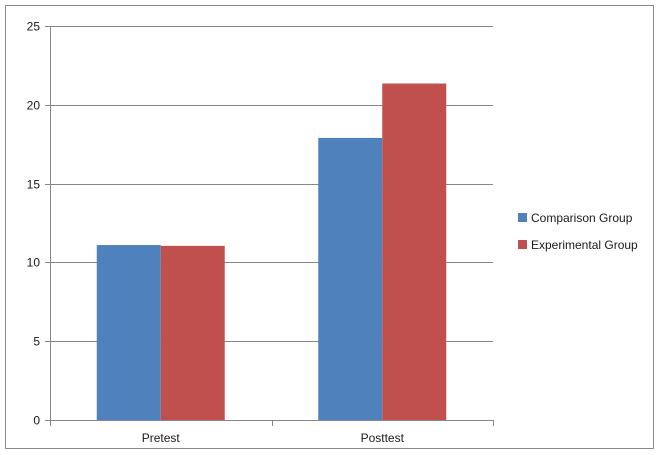 The image size is (661, 455). What do you see at coordinates (34, 185) in the screenshot?
I see `y-tick-label: 15` at bounding box center [34, 185].